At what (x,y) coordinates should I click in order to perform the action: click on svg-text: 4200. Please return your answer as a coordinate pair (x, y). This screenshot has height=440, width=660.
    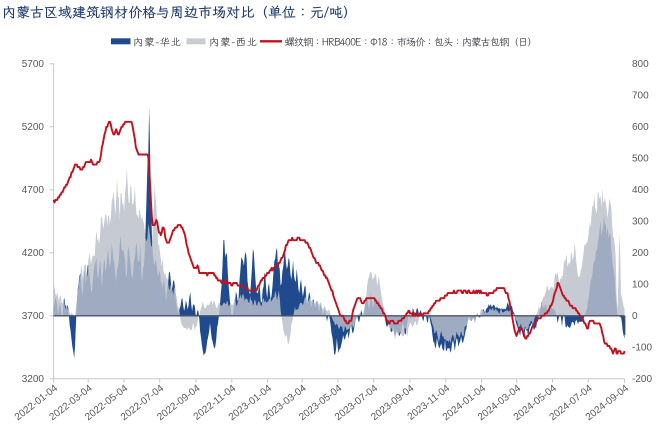
    Looking at the image, I should click on (33, 253).